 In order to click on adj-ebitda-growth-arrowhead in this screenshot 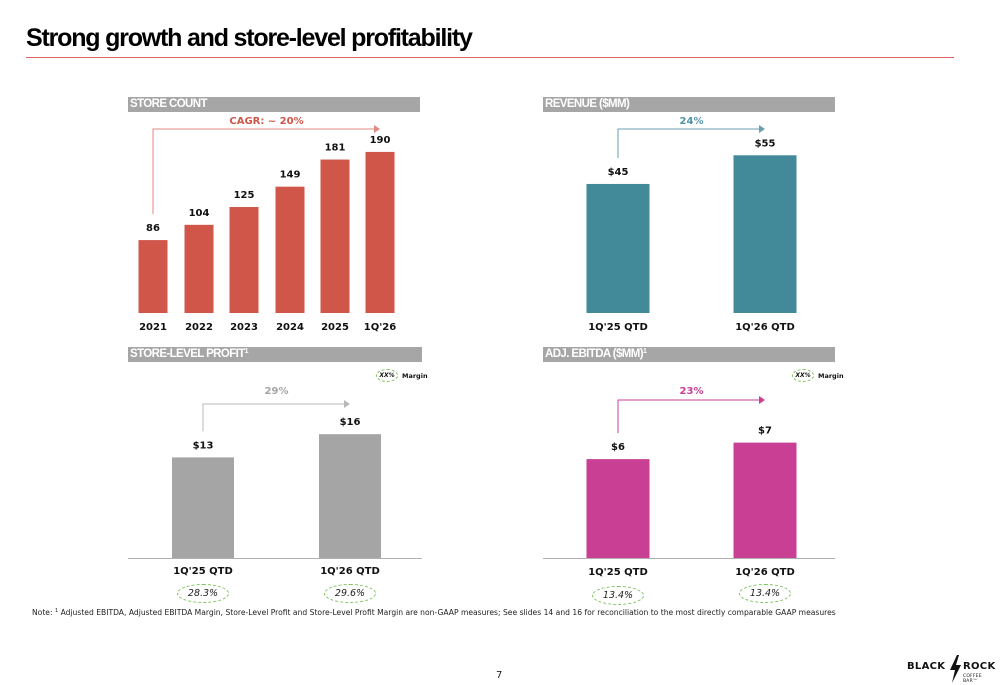, I will do `click(762, 400)`.